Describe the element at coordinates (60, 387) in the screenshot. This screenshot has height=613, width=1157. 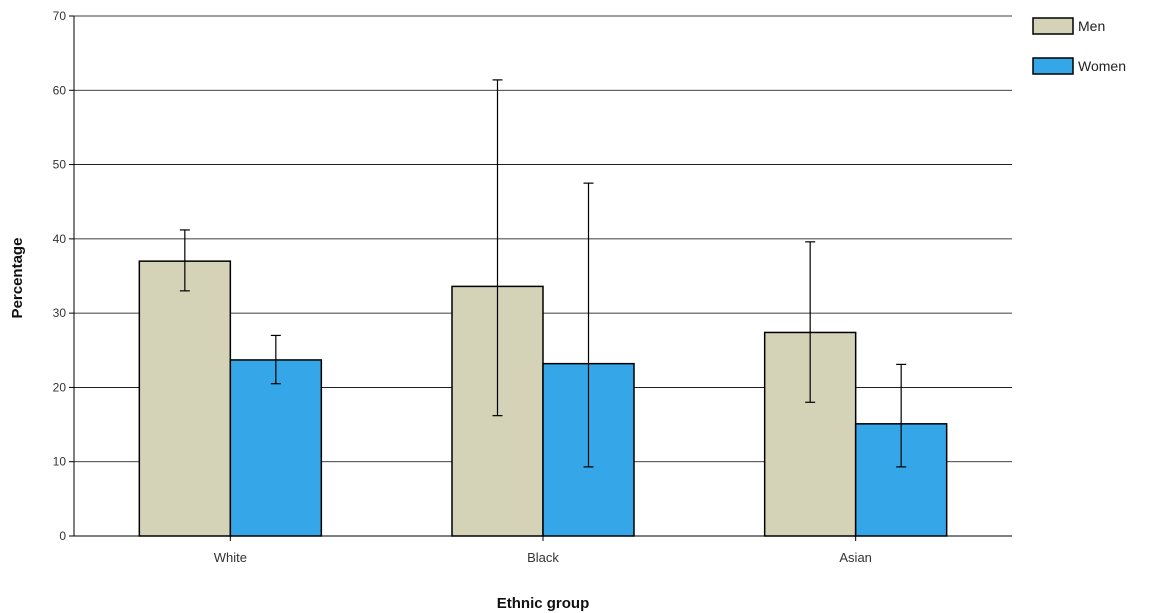
I see `y-tick-label: 20` at that location.